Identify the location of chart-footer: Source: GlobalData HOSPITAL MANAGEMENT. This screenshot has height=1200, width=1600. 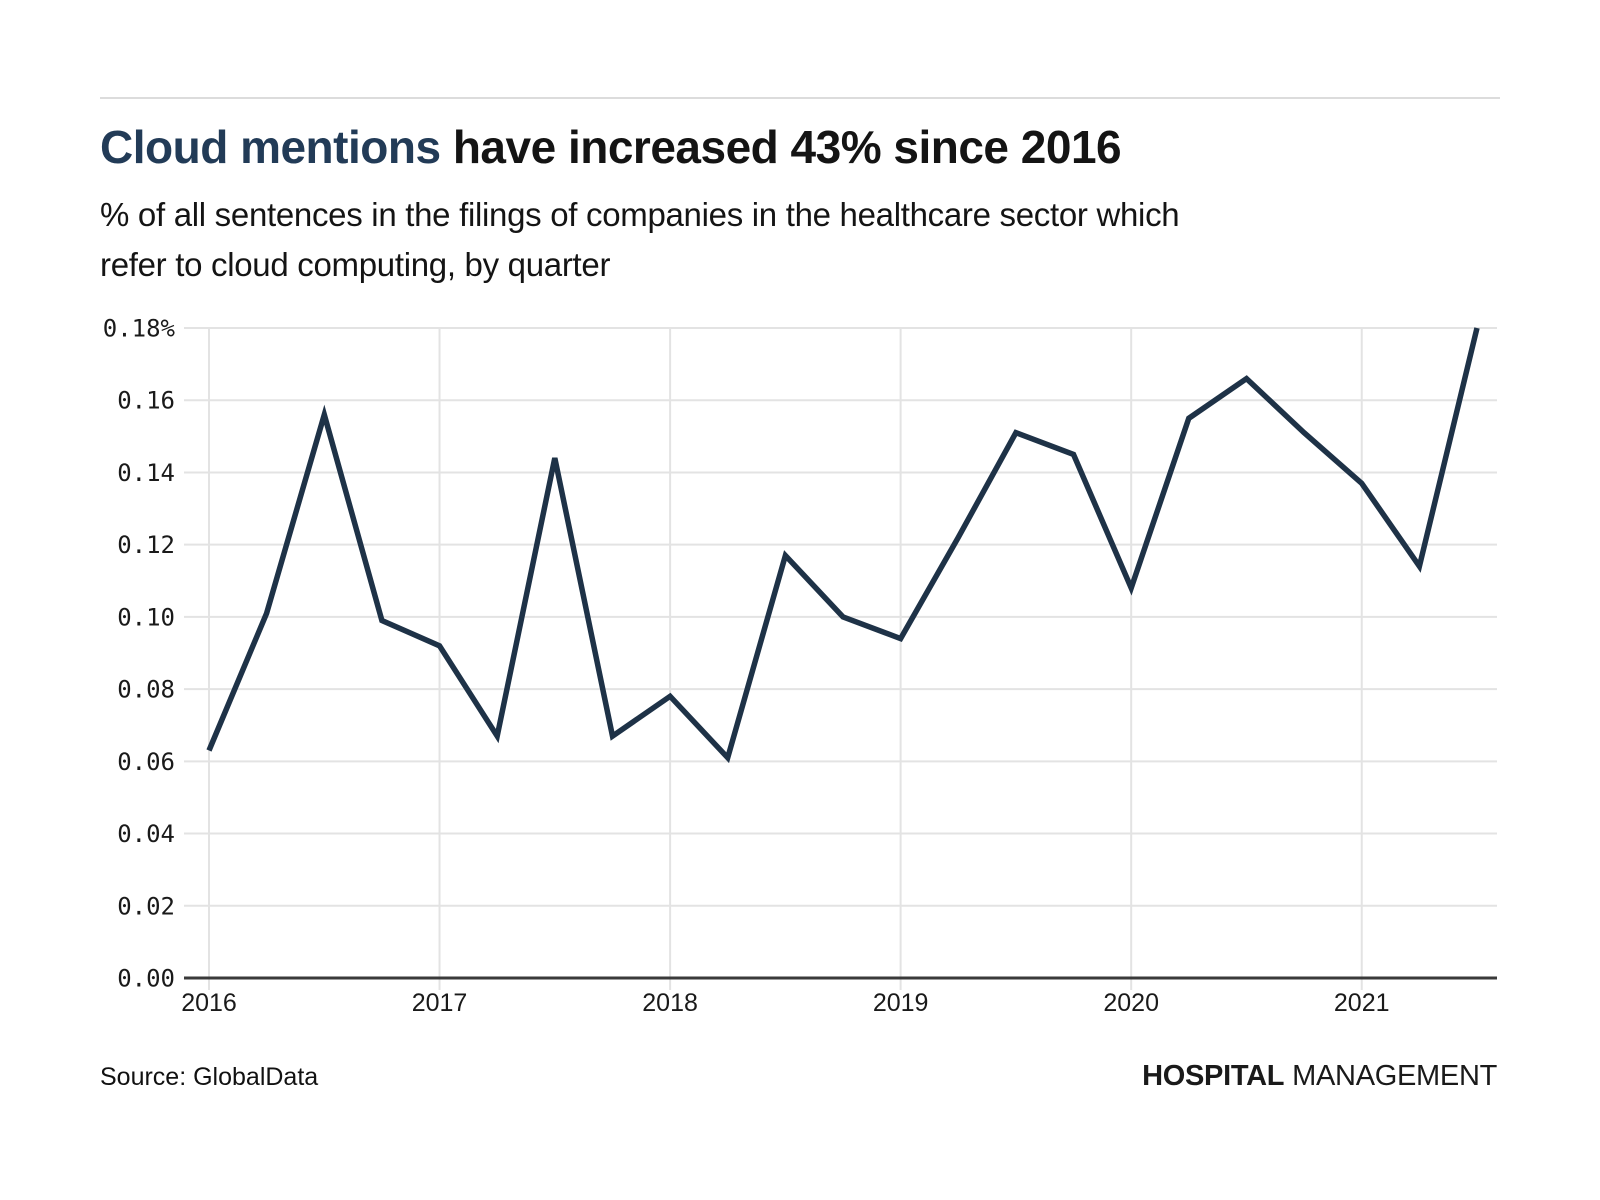
(798, 1076).